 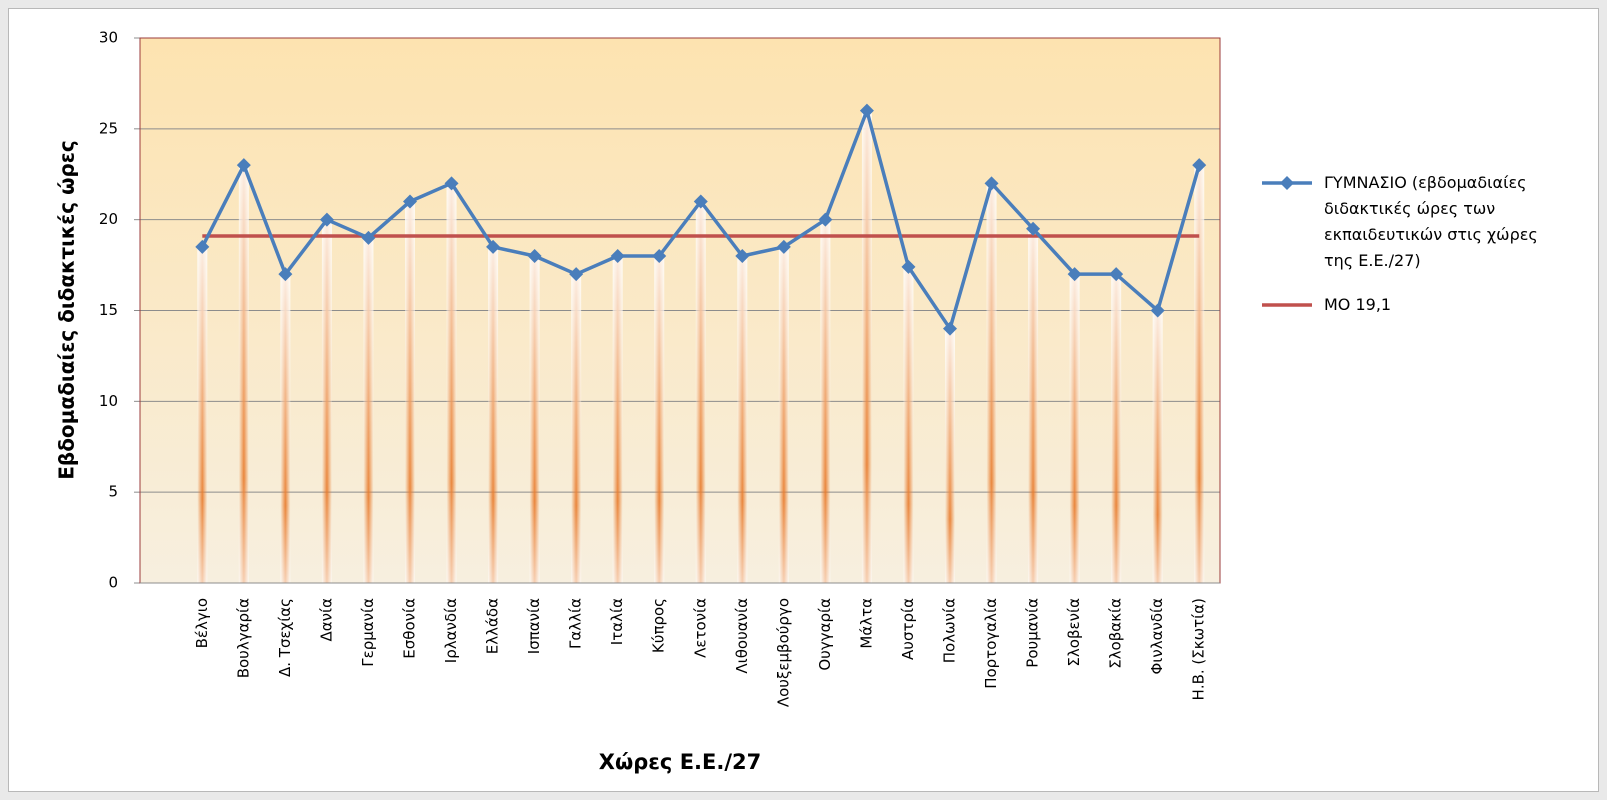 I want to click on y-tick-label: 5, so click(x=113, y=492).